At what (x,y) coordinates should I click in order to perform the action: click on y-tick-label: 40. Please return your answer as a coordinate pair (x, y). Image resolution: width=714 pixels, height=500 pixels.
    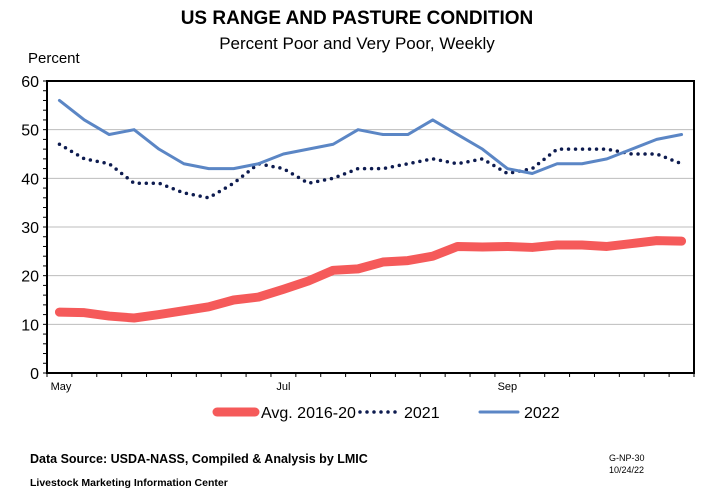
    Looking at the image, I should click on (30, 179).